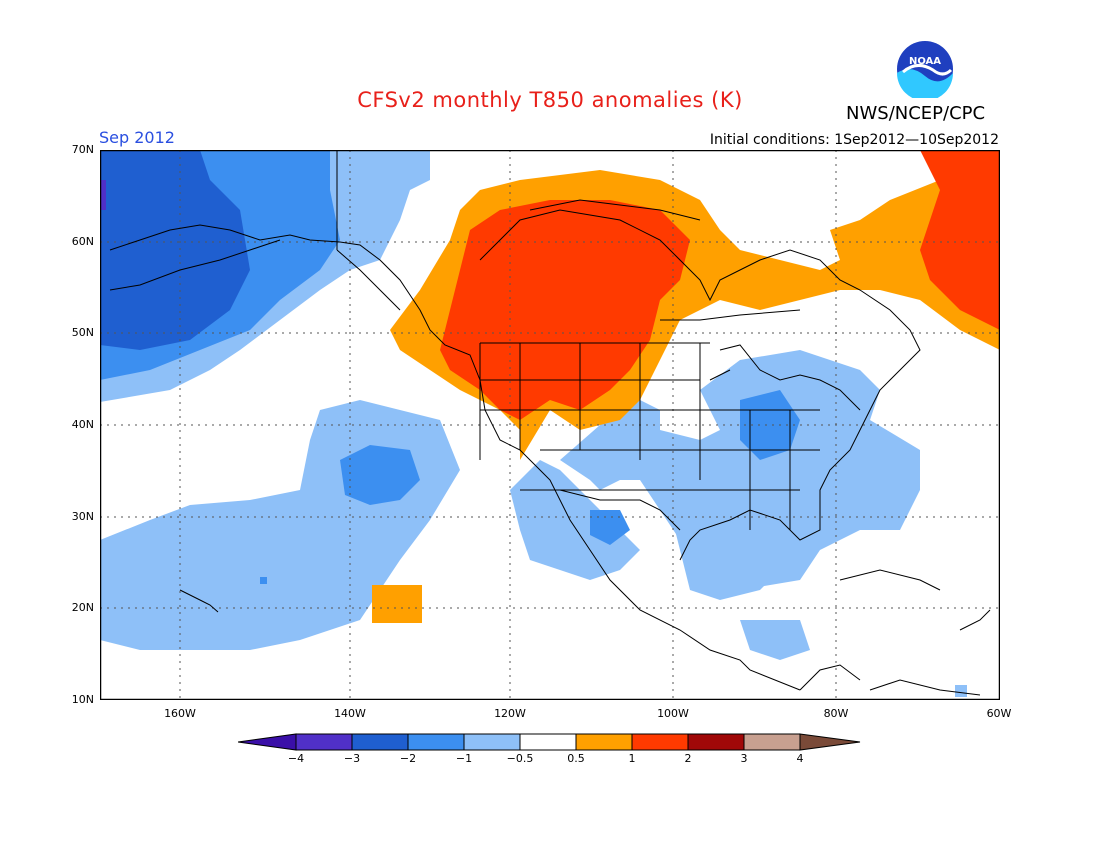 This screenshot has width=1100, height=850. Describe the element at coordinates (296, 758) in the screenshot. I see `colorbar-label: −4` at that location.